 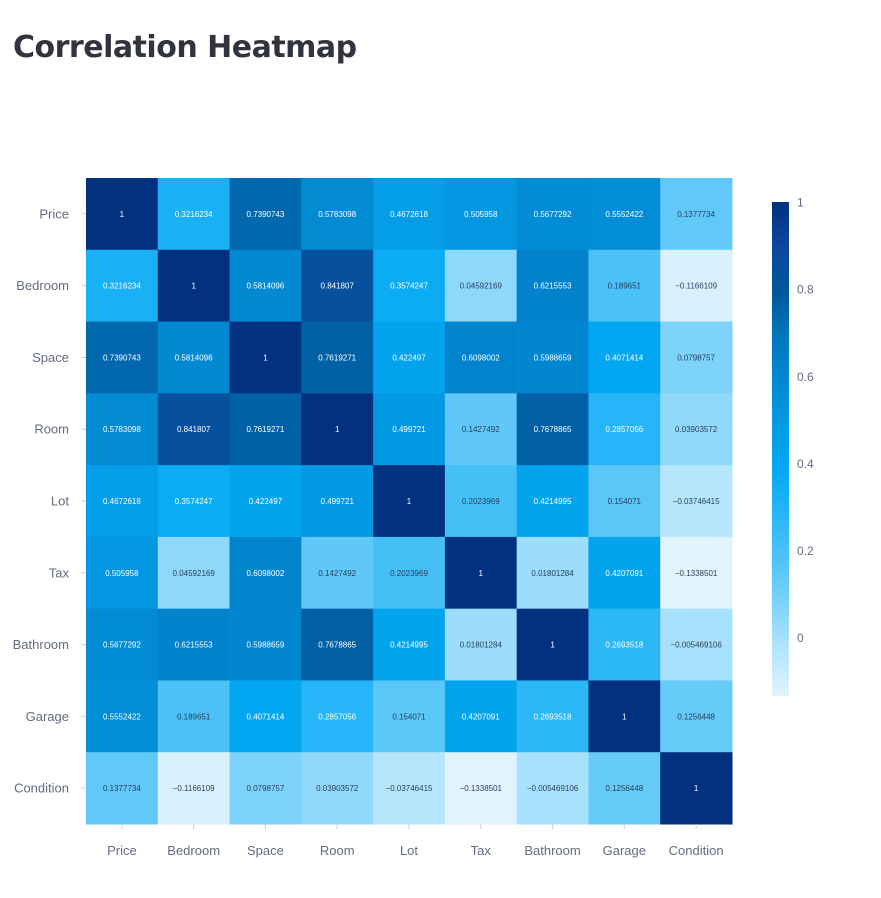 I want to click on cell-value-label: 0.03903572, so click(x=337, y=788).